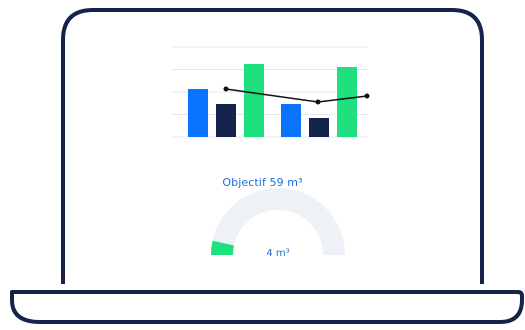  I want to click on gauge-value-label: 4 m³, so click(278, 253).